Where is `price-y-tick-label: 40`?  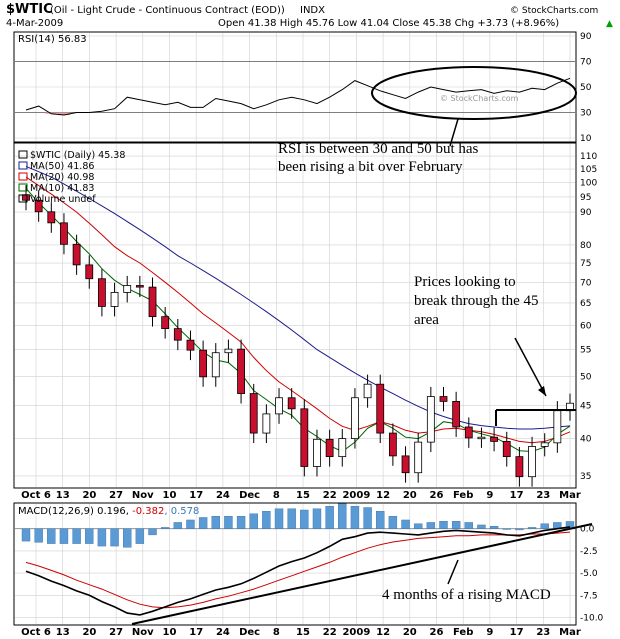 price-y-tick-label: 40 is located at coordinates (586, 440).